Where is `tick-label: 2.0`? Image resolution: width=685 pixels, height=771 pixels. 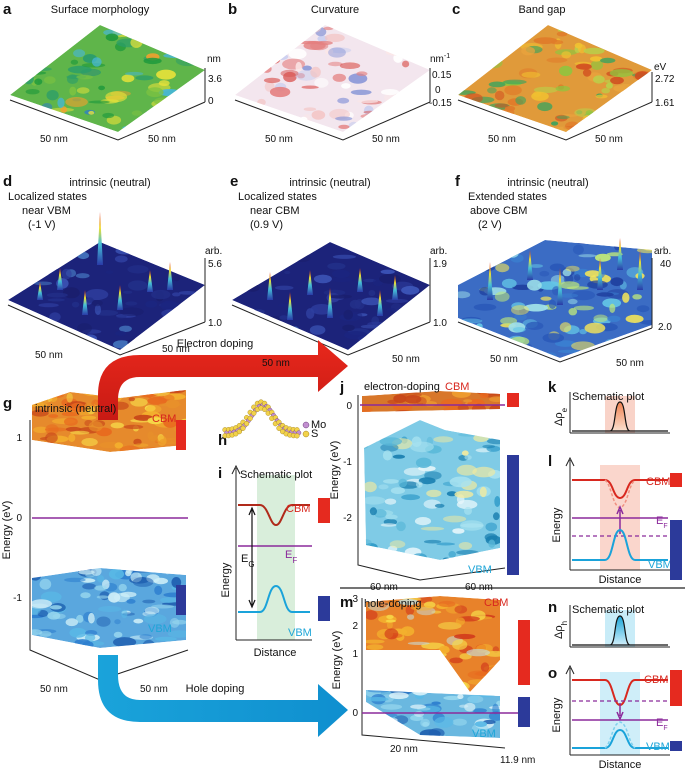 tick-label: 2.0 is located at coordinates (665, 327).